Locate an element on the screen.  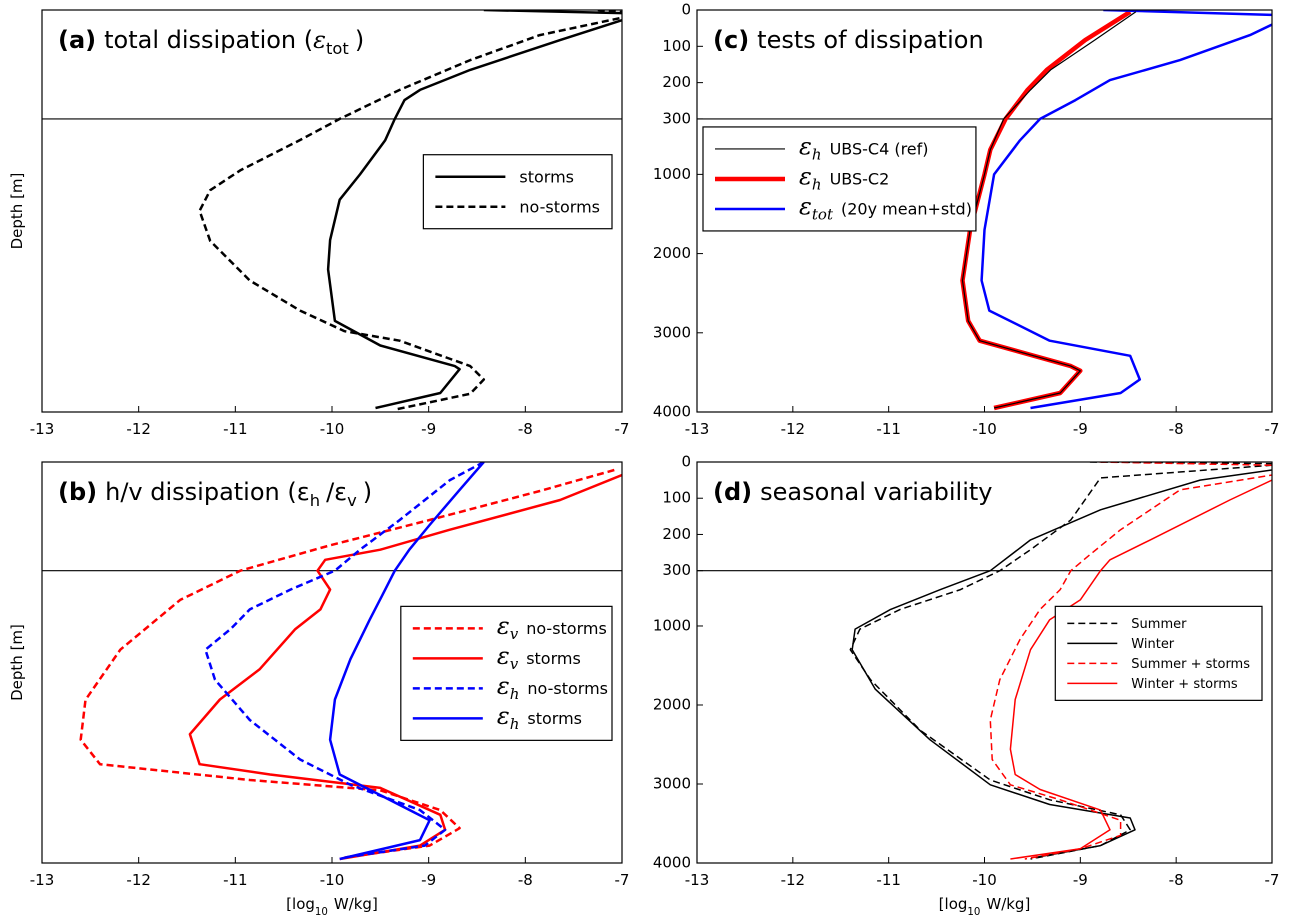
legend-label: Winter + storms is located at coordinates (1184, 684).